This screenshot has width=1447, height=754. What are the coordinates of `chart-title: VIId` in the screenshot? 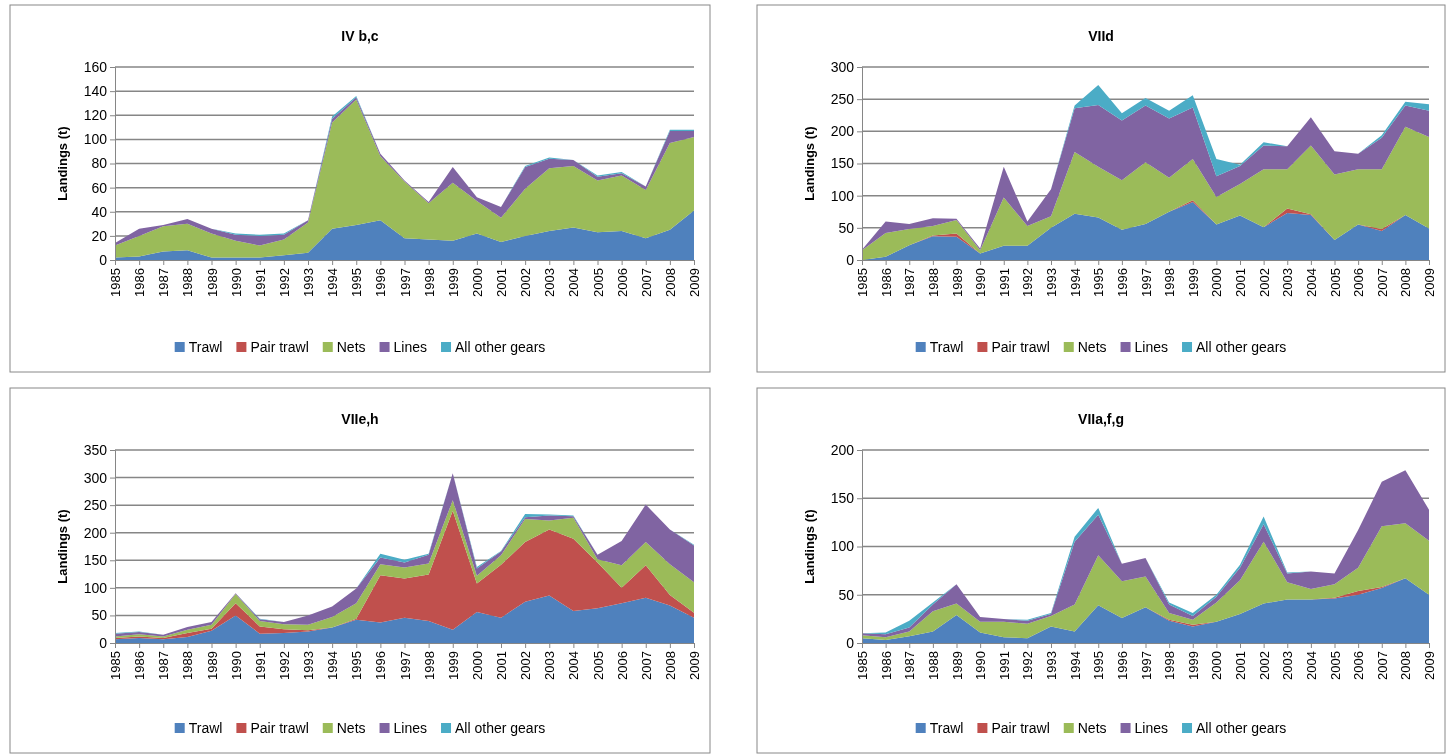 It's located at (1101, 36).